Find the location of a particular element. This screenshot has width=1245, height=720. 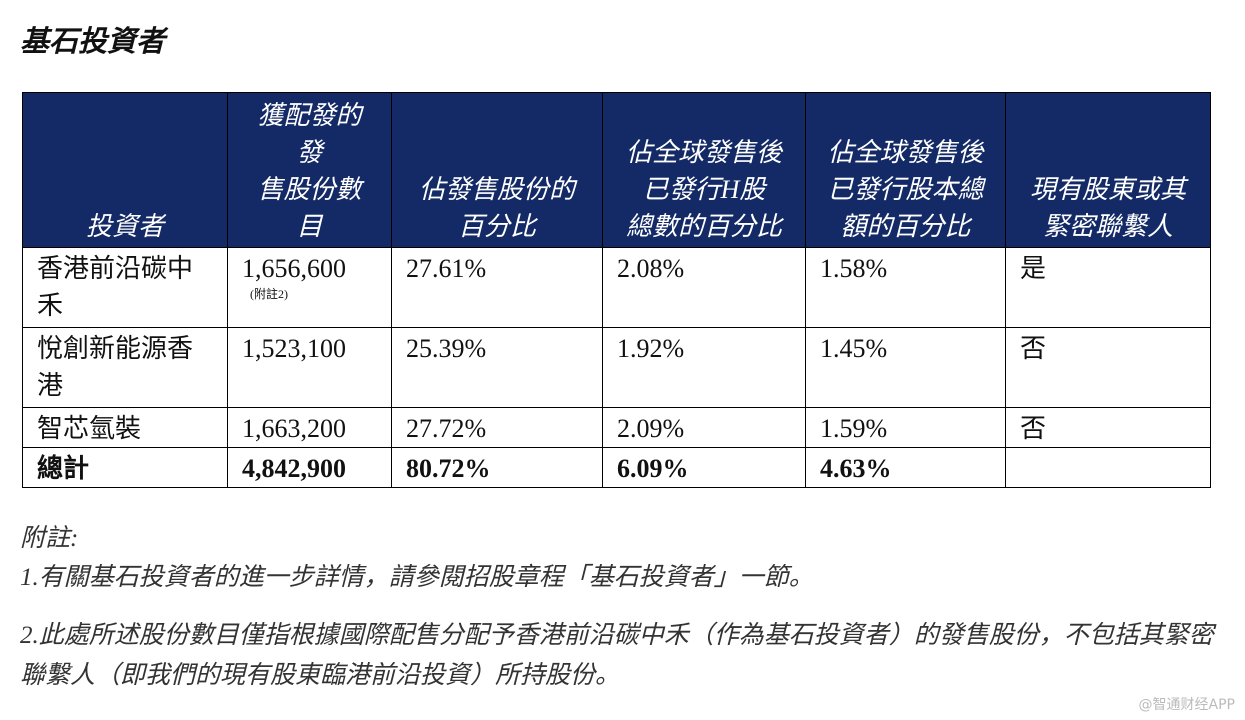

table-cell: 27.72% is located at coordinates (497, 427).